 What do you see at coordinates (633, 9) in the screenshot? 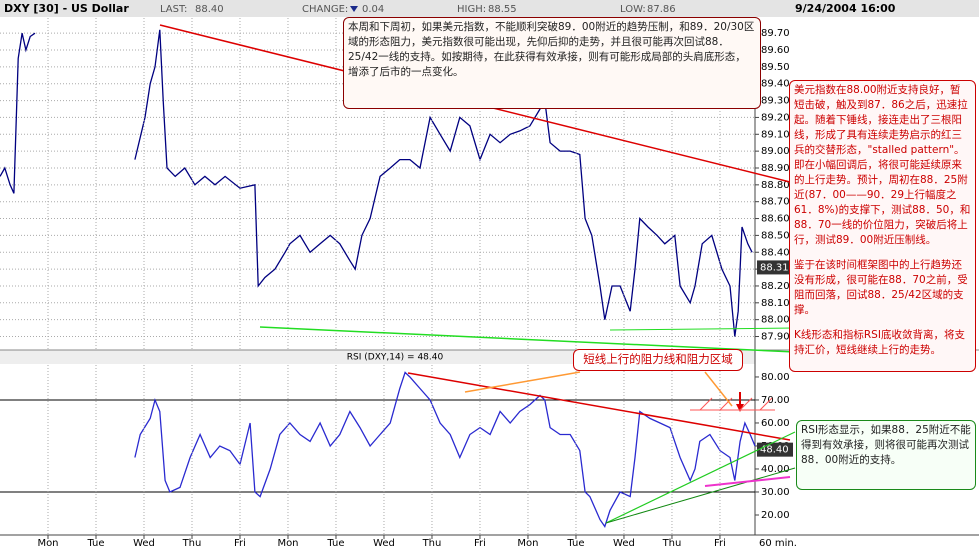
I see `low-label: LOW:` at bounding box center [633, 9].